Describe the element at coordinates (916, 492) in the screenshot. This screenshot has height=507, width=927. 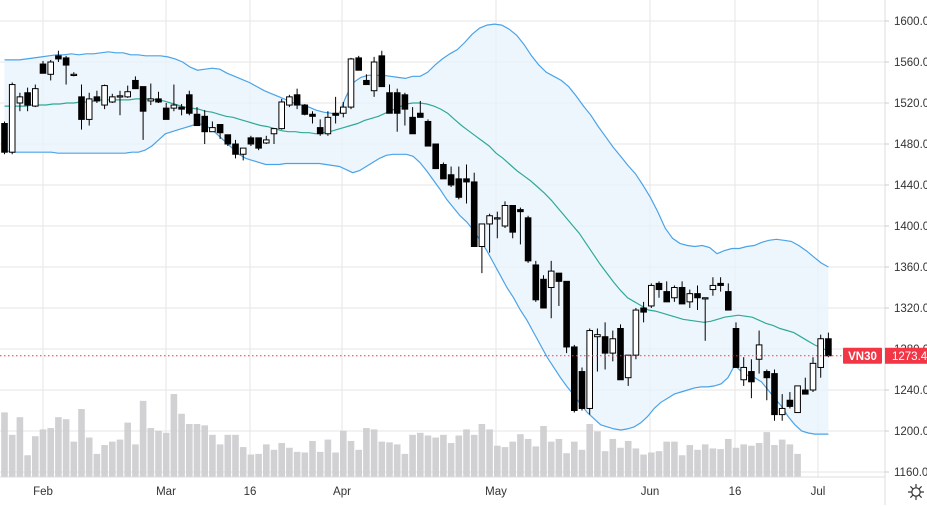
I see `chart-settings-button` at that location.